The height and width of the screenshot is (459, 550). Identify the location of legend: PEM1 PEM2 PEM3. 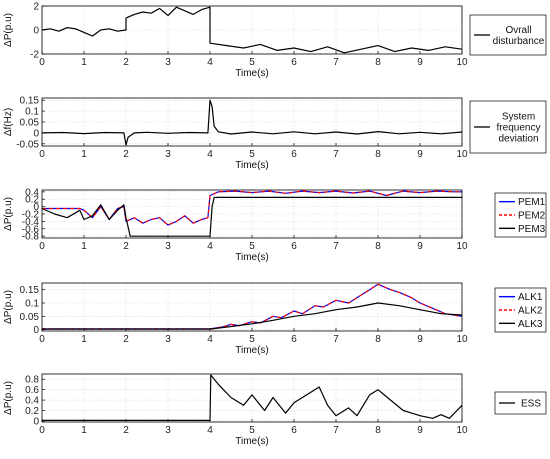
(520, 215).